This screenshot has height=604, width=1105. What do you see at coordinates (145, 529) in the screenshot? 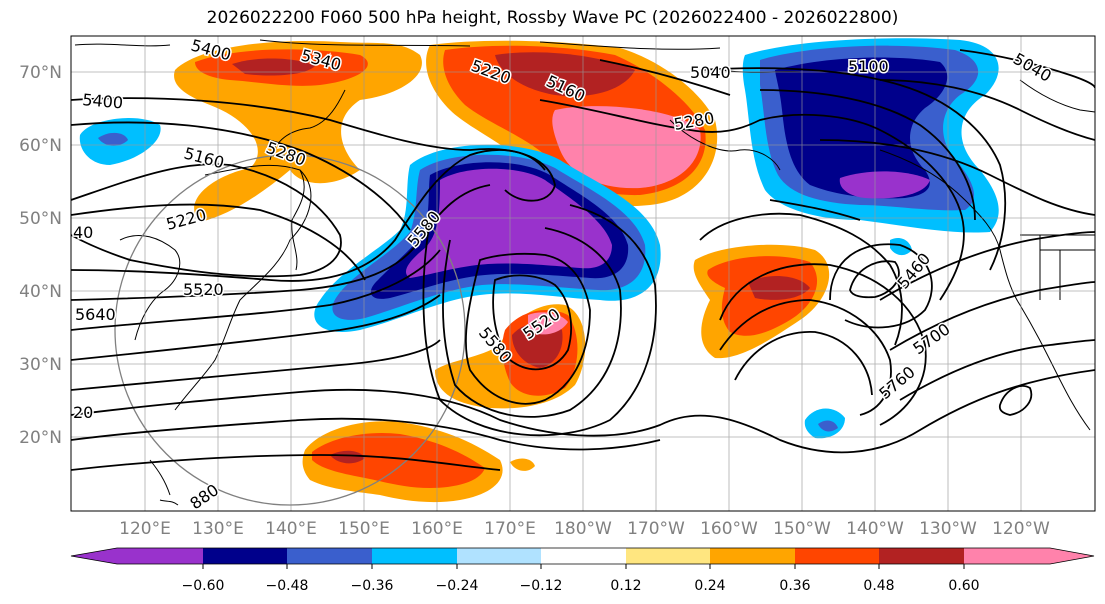
I see `lon-label: 120°E` at bounding box center [145, 529].